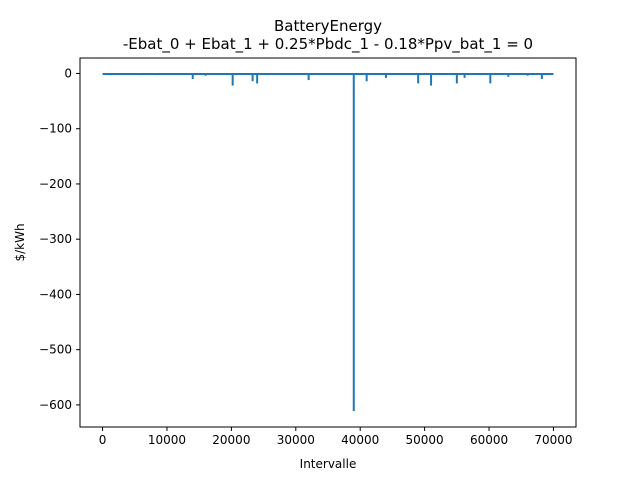 Image resolution: width=640 pixels, height=480 pixels. What do you see at coordinates (55, 129) in the screenshot?
I see `y-tick-label: −100` at bounding box center [55, 129].